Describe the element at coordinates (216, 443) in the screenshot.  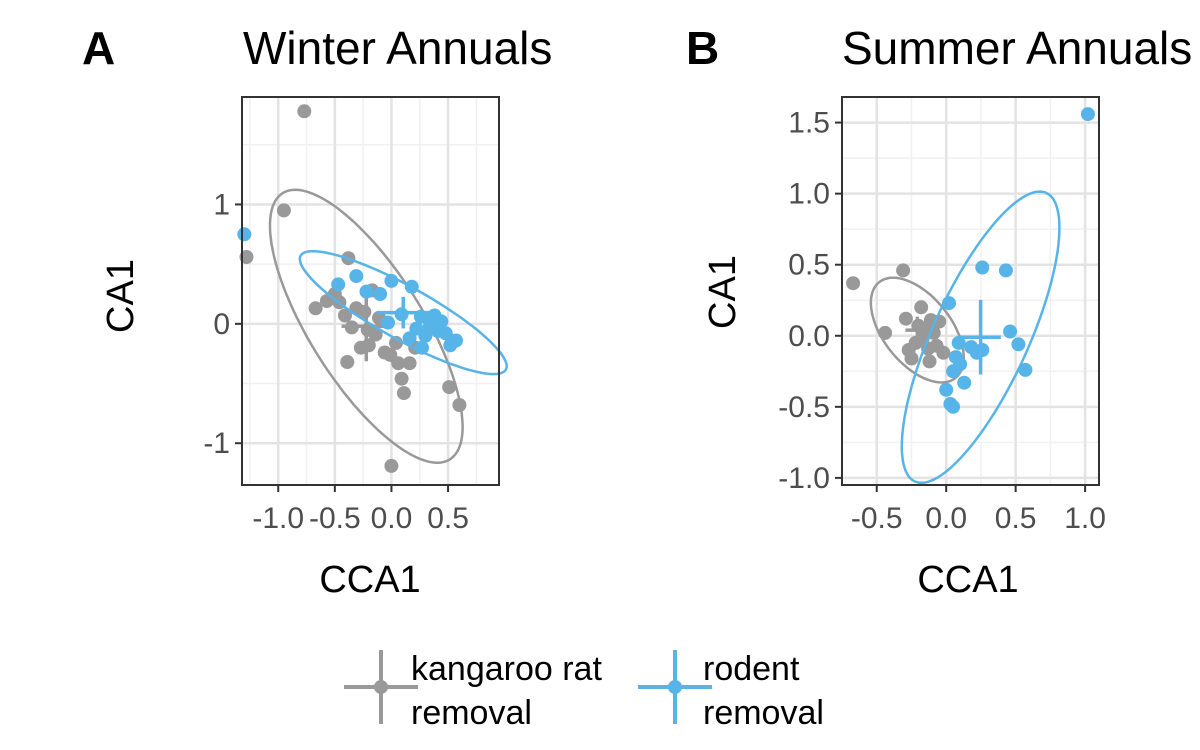
I see `panel-a-y-tick-label-neg1: -1` at that location.